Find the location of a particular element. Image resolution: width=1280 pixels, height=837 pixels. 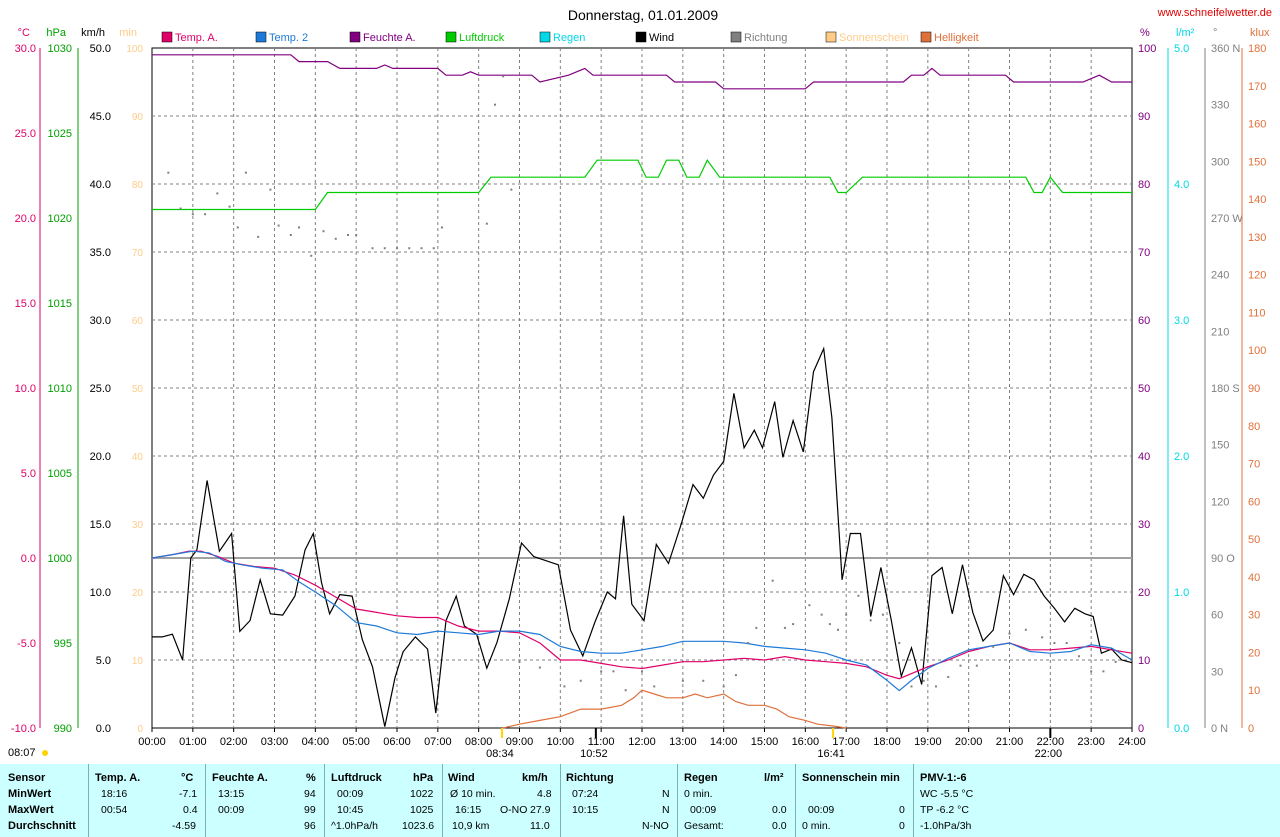

brightness-tick-label: 140 is located at coordinates (1257, 200).